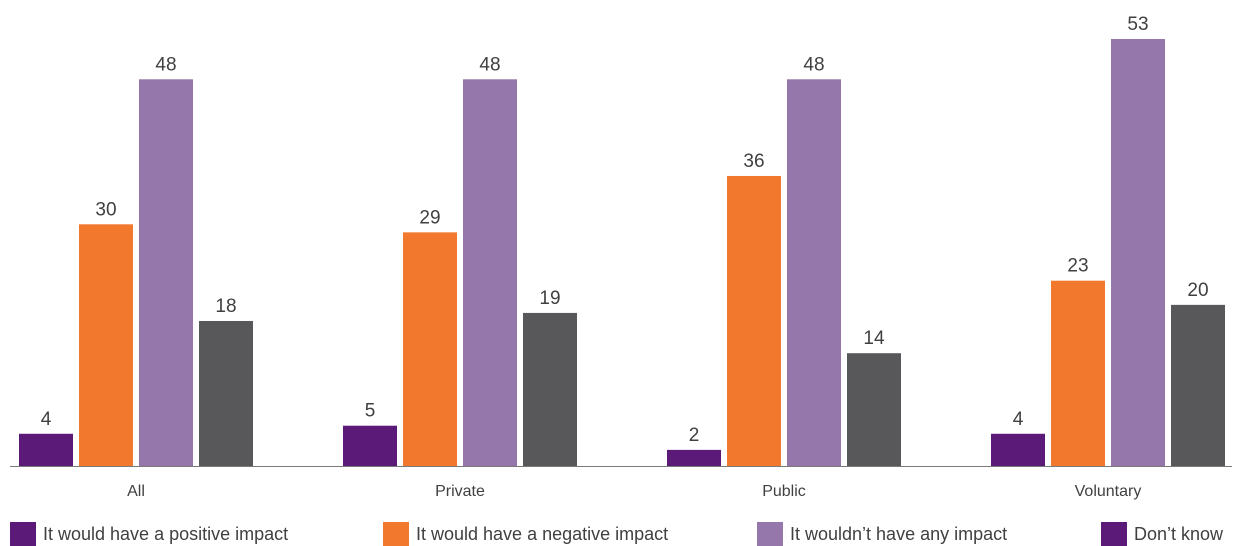  What do you see at coordinates (225, 306) in the screenshot?
I see `data-label-all-series-4: 18` at bounding box center [225, 306].